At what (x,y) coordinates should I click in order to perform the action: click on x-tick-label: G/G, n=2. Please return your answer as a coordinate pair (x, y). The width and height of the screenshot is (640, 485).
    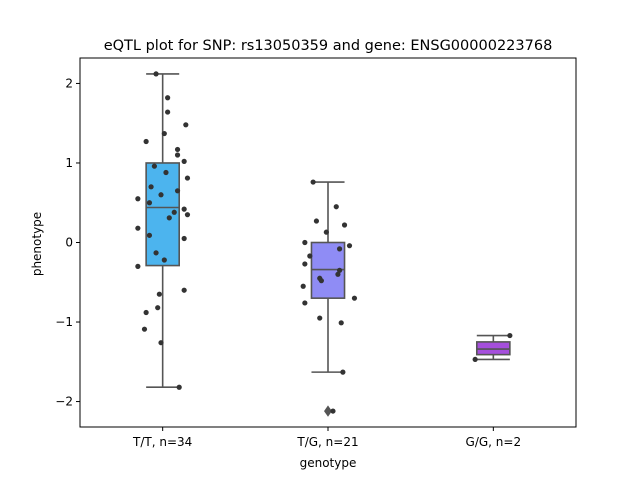
    Looking at the image, I should click on (494, 442).